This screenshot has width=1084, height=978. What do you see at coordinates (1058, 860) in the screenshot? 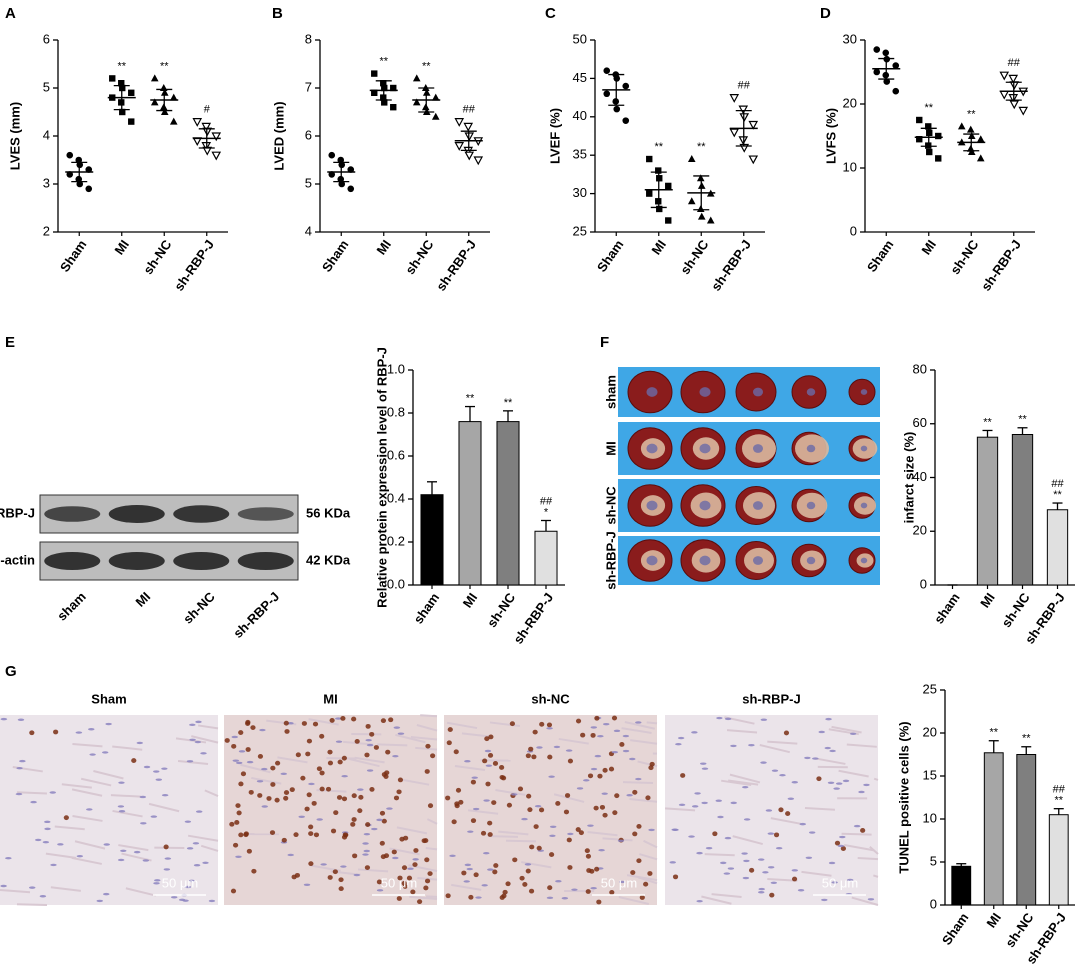
I see `bar` at bounding box center [1058, 860].